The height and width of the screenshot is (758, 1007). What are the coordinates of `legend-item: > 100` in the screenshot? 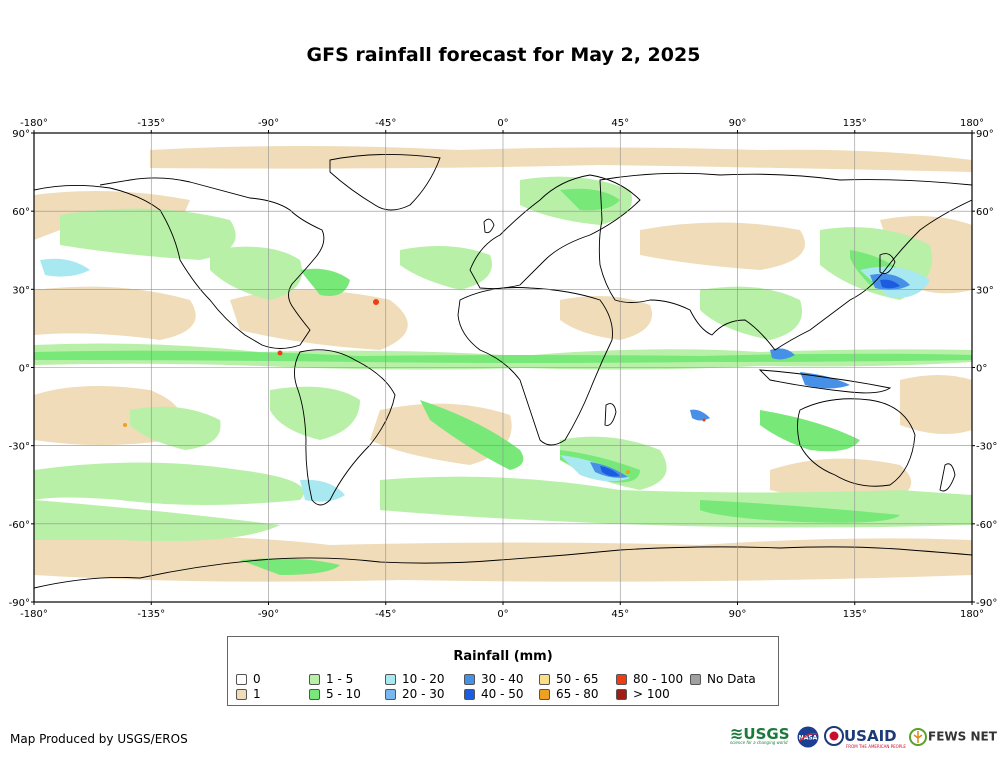 It's located at (643, 694).